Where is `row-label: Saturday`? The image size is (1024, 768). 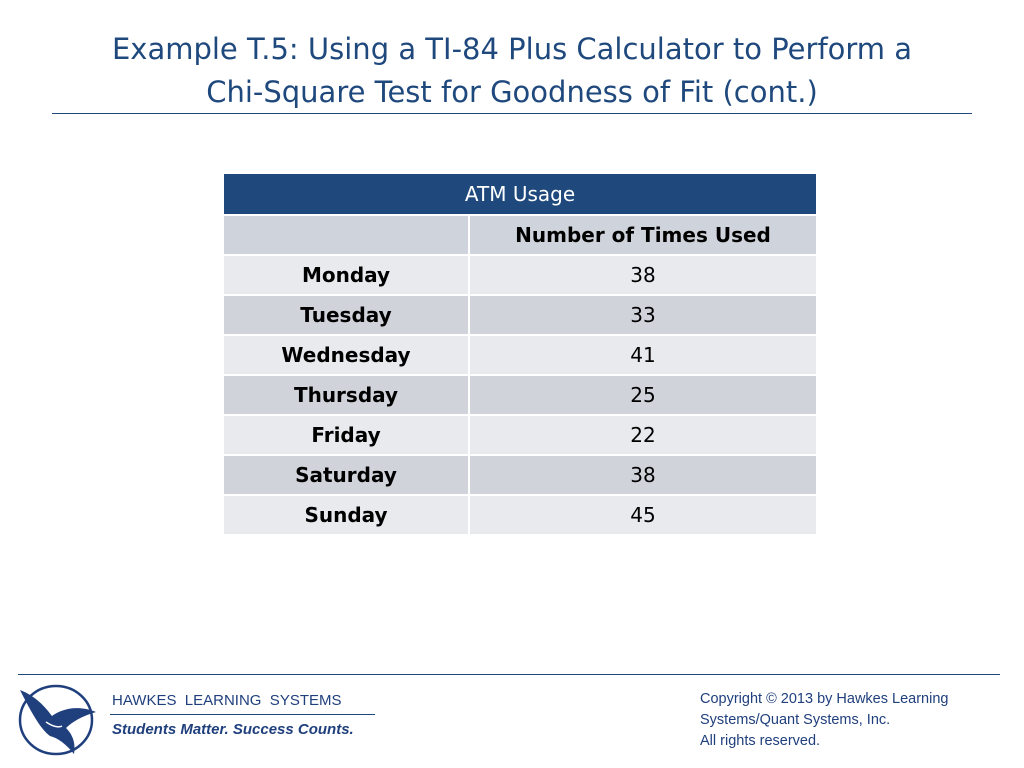
row-label: Saturday is located at coordinates (346, 475).